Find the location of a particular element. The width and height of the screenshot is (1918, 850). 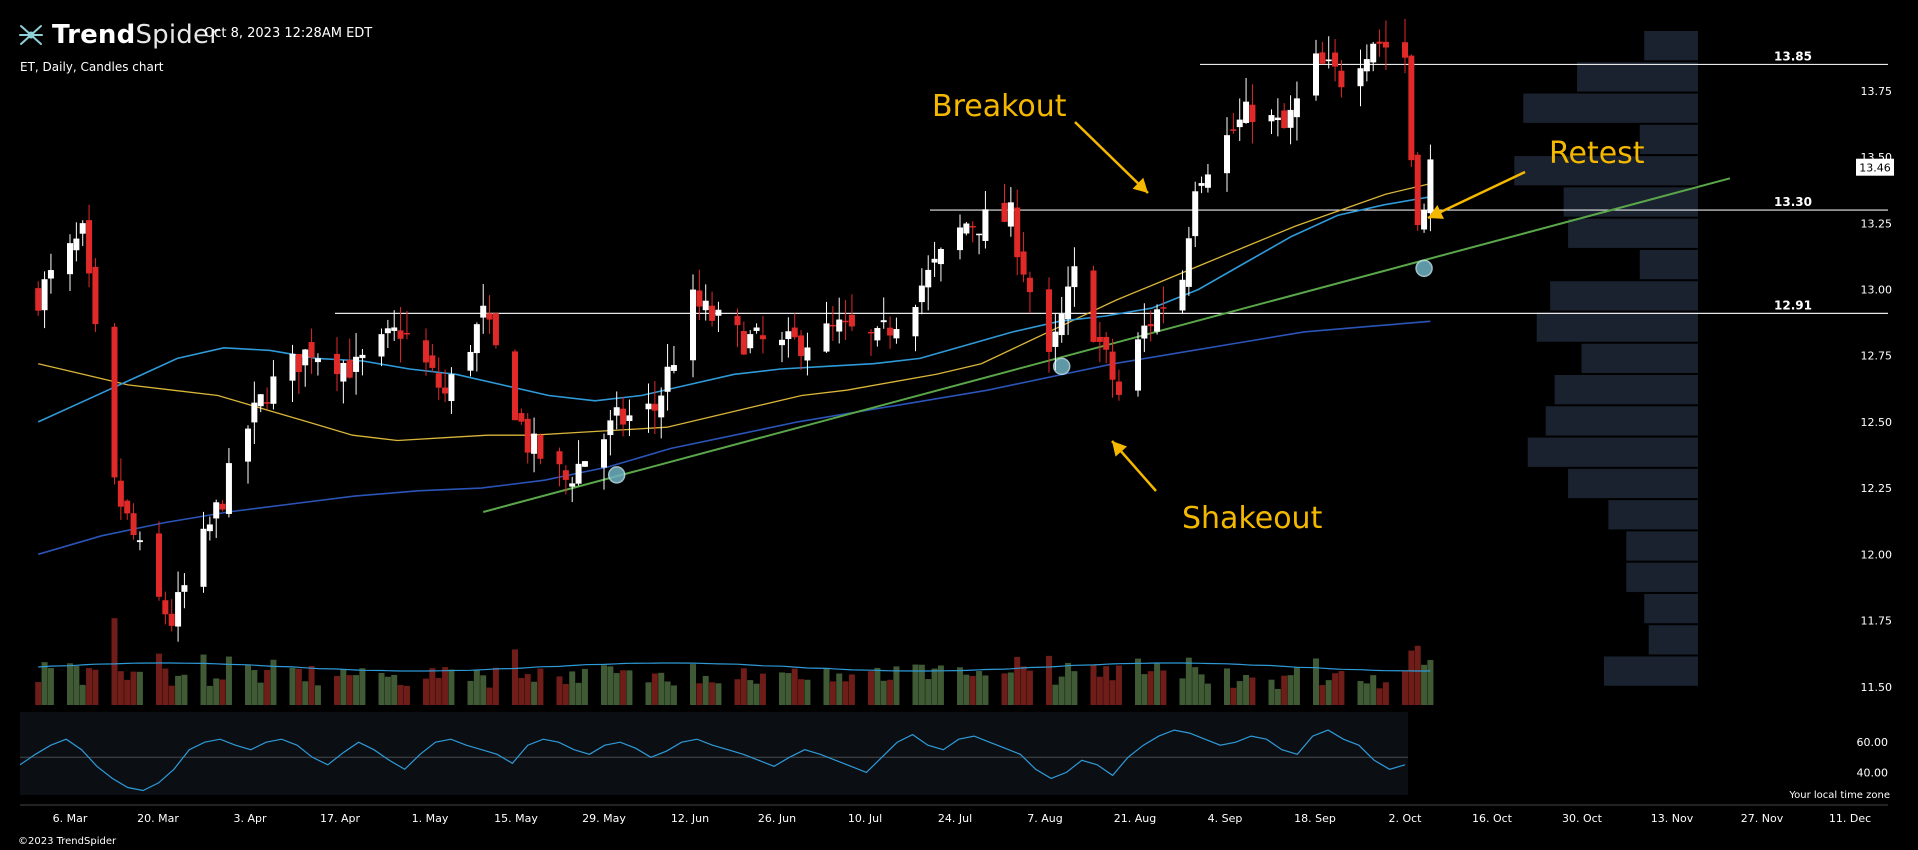

y-tick-label: 12.75 is located at coordinates (1877, 356).